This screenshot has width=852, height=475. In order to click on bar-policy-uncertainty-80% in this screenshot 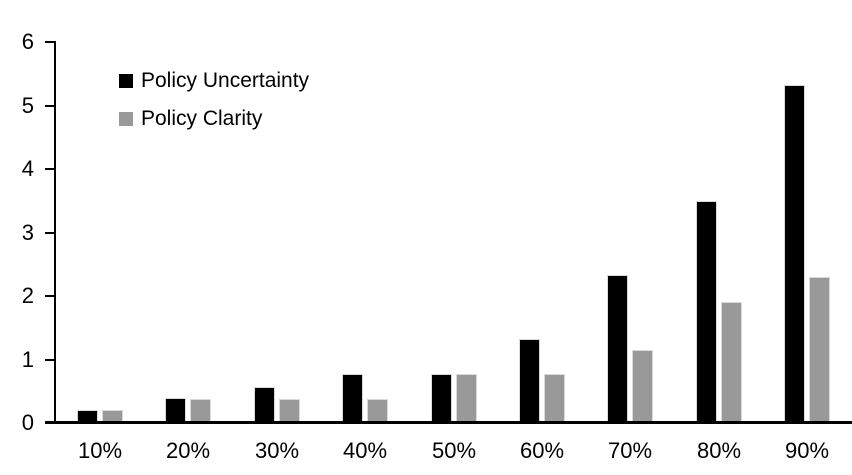, I will do `click(706, 312)`.